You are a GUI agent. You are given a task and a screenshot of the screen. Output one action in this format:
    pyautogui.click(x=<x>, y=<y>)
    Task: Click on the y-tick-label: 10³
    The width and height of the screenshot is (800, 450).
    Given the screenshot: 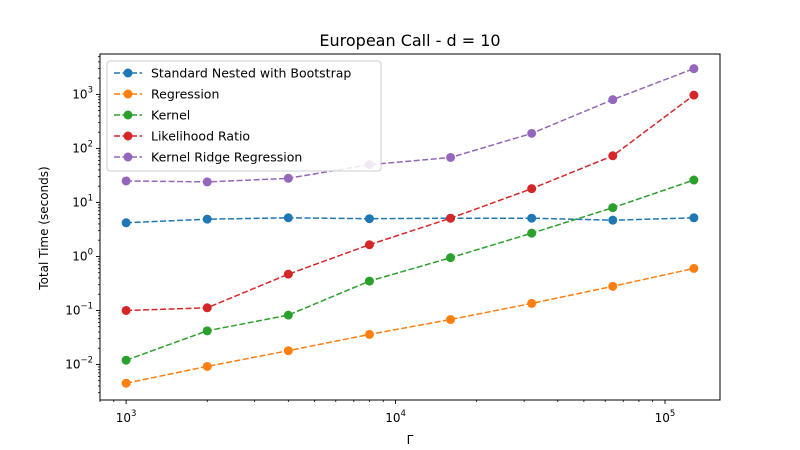 What is the action you would take?
    pyautogui.click(x=82, y=93)
    